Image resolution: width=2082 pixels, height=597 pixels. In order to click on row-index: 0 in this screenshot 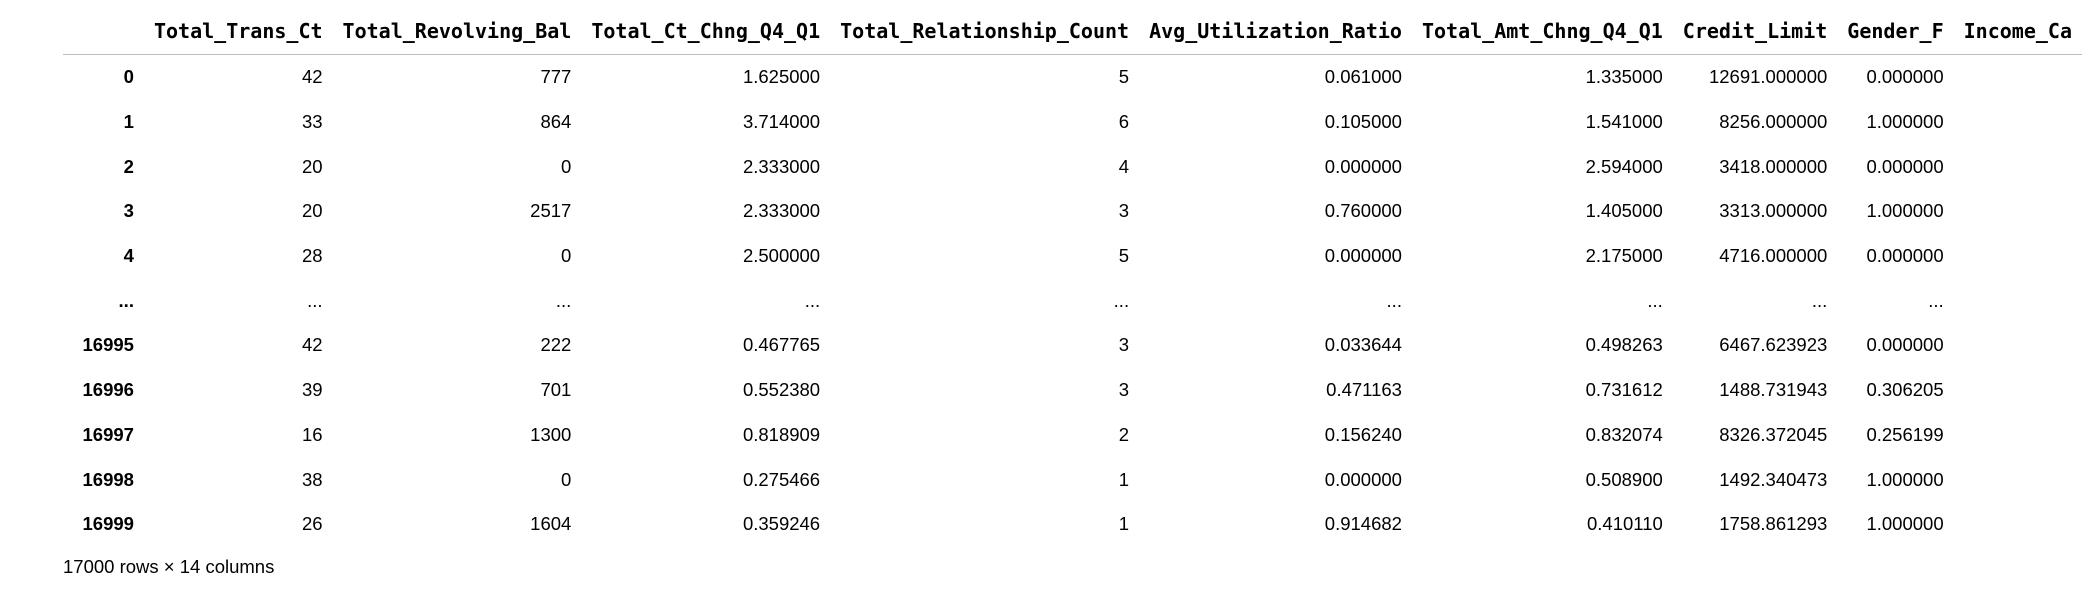, I will do `click(128, 77)`.